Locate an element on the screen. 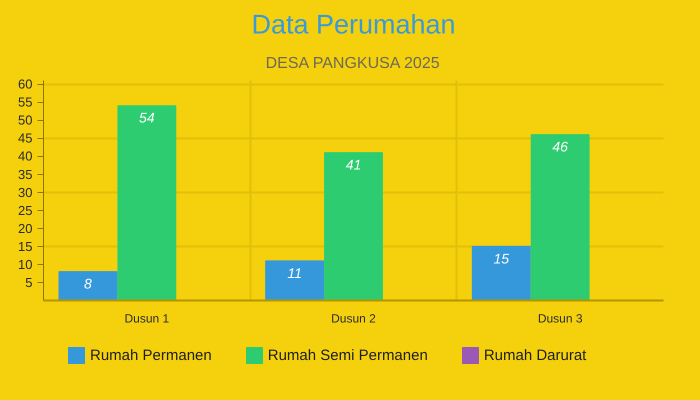 This screenshot has height=400, width=700. y-tick-label: 45 is located at coordinates (25, 138).